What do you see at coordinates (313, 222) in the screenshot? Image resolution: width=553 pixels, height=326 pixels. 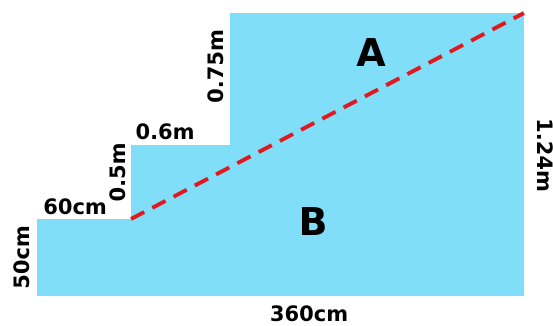 I see `region-b-label: B` at bounding box center [313, 222].